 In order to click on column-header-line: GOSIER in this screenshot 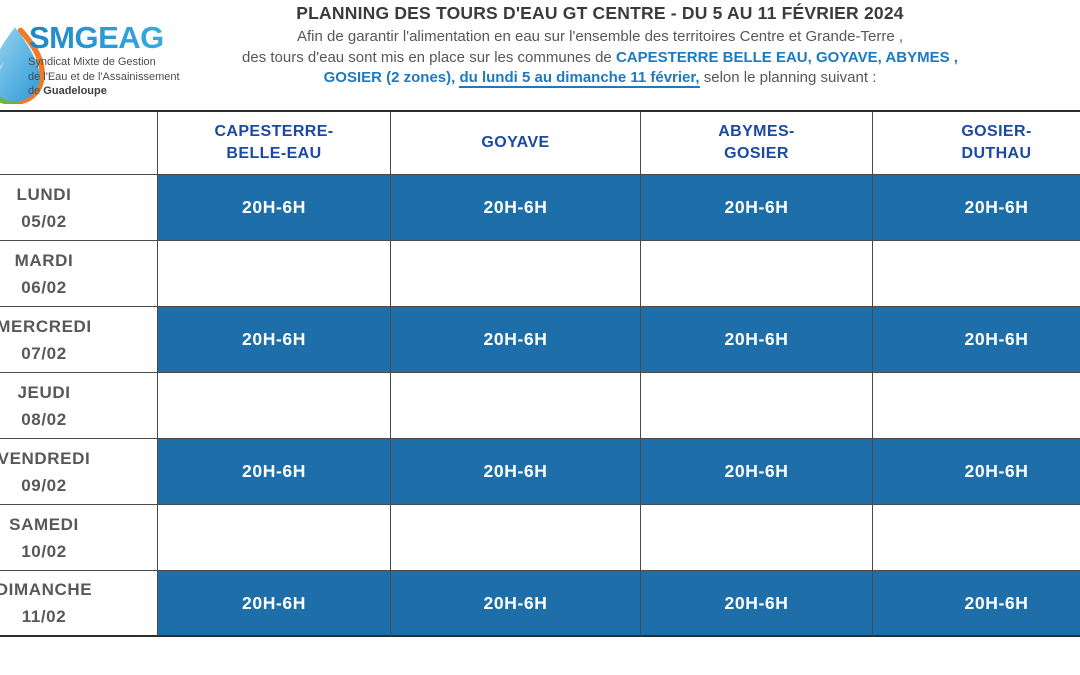, I will do `click(756, 153)`.